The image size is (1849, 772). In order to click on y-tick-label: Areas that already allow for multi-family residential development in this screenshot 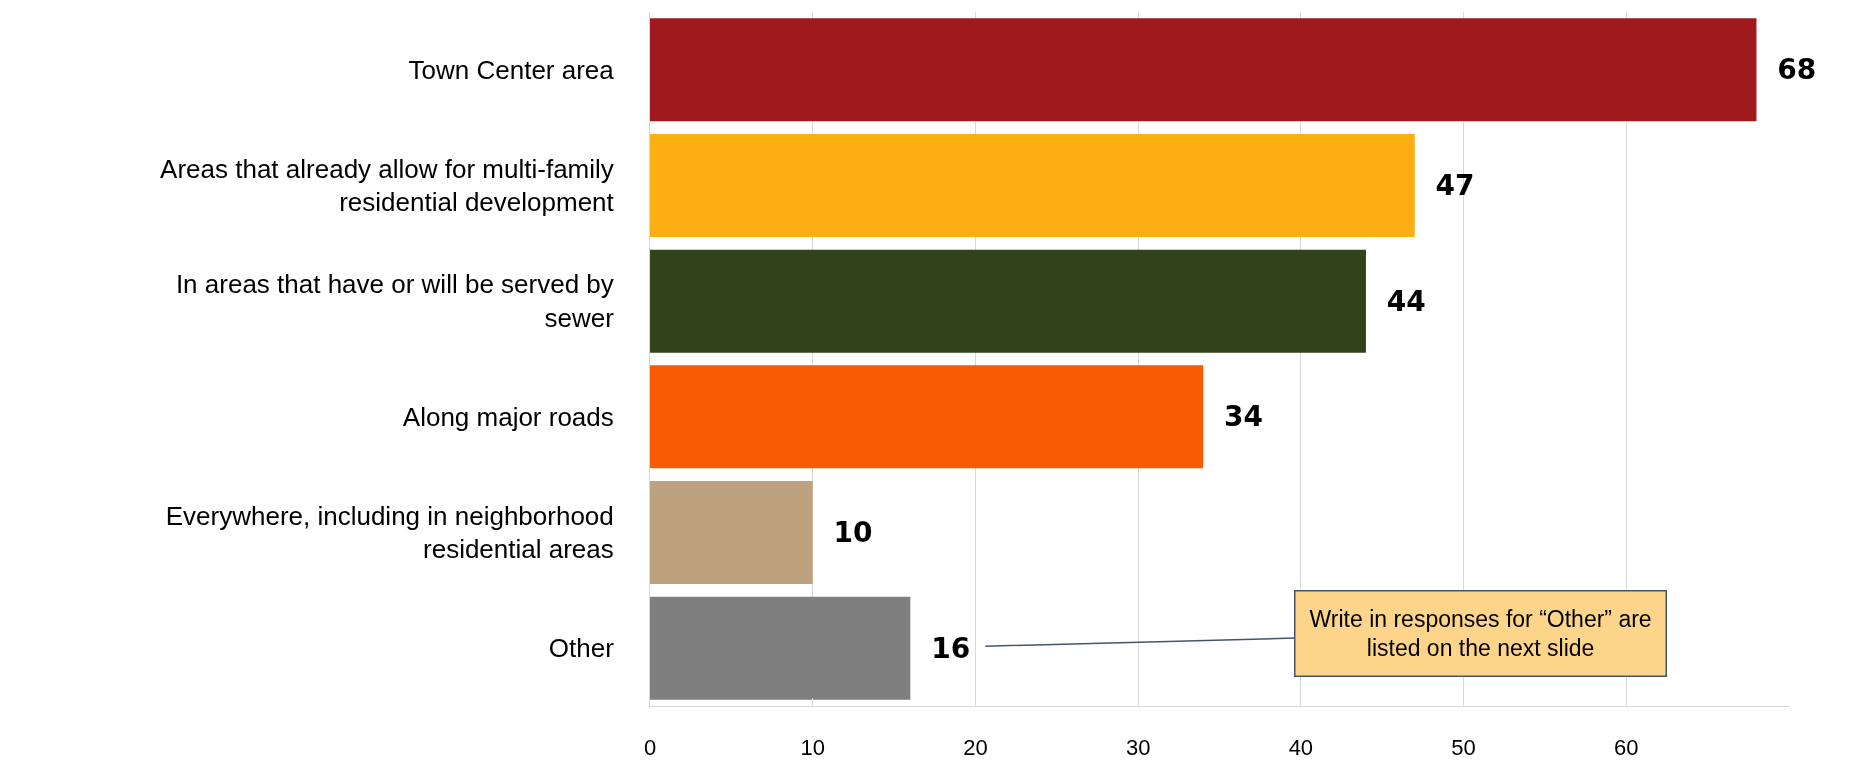, I will do `click(387, 185)`.